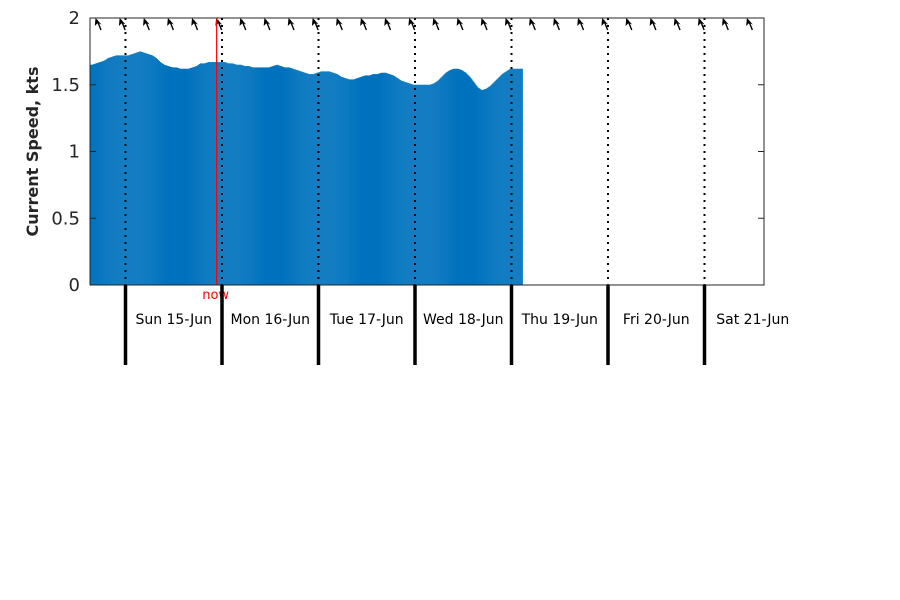 This screenshot has height=600, width=900. Describe the element at coordinates (271, 320) in the screenshot. I see `day-label: Mon 16-Jun` at that location.